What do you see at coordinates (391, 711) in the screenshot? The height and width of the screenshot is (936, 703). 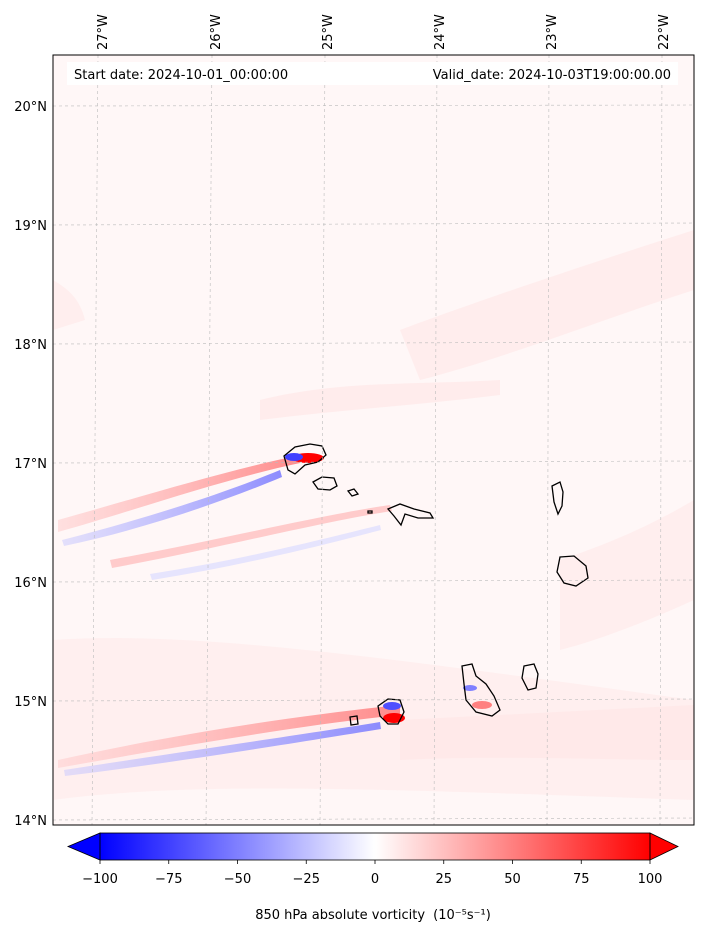 I see `island-fogo` at bounding box center [391, 711].